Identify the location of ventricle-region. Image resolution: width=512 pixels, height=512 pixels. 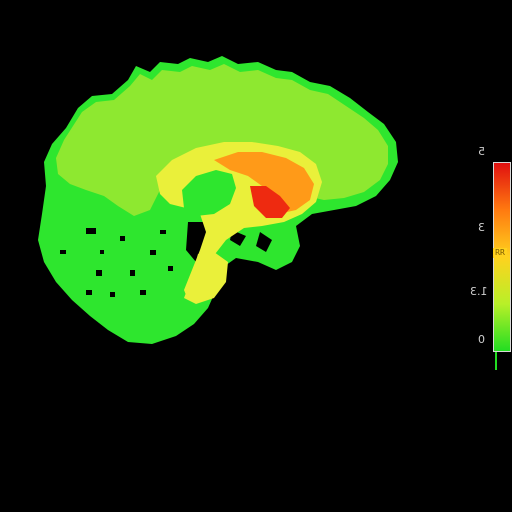
(209, 193).